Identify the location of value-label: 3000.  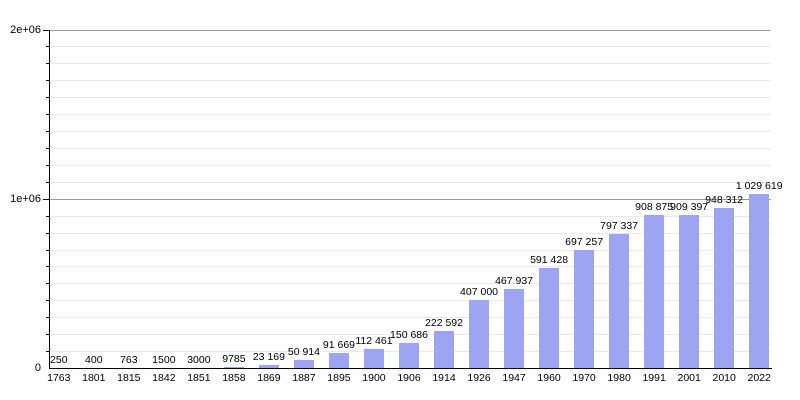
(199, 359).